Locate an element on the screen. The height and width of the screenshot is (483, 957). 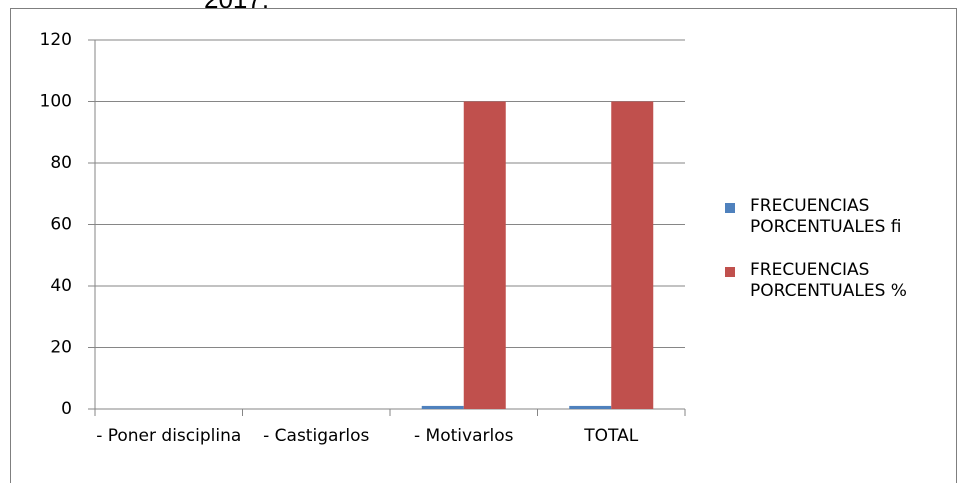
x-tick-label: - Motivarlos is located at coordinates (464, 436).